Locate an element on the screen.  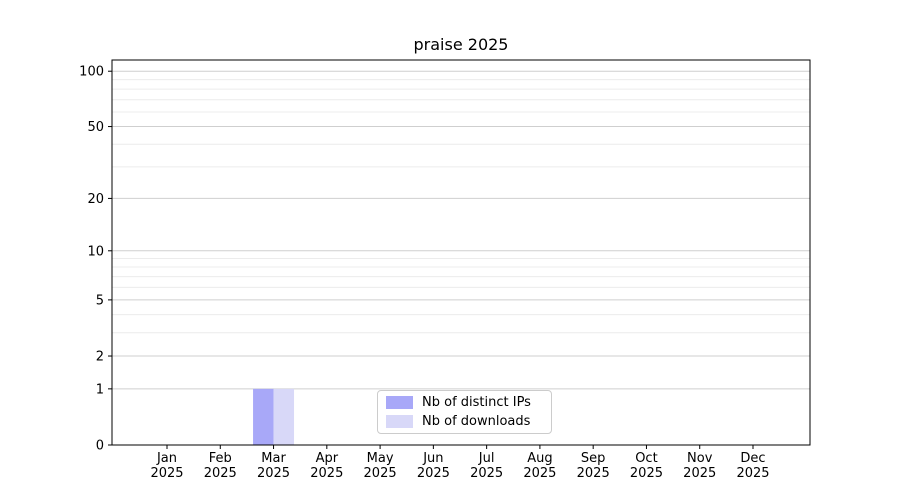
legend-swatch-distinct-ips is located at coordinates (399, 402).